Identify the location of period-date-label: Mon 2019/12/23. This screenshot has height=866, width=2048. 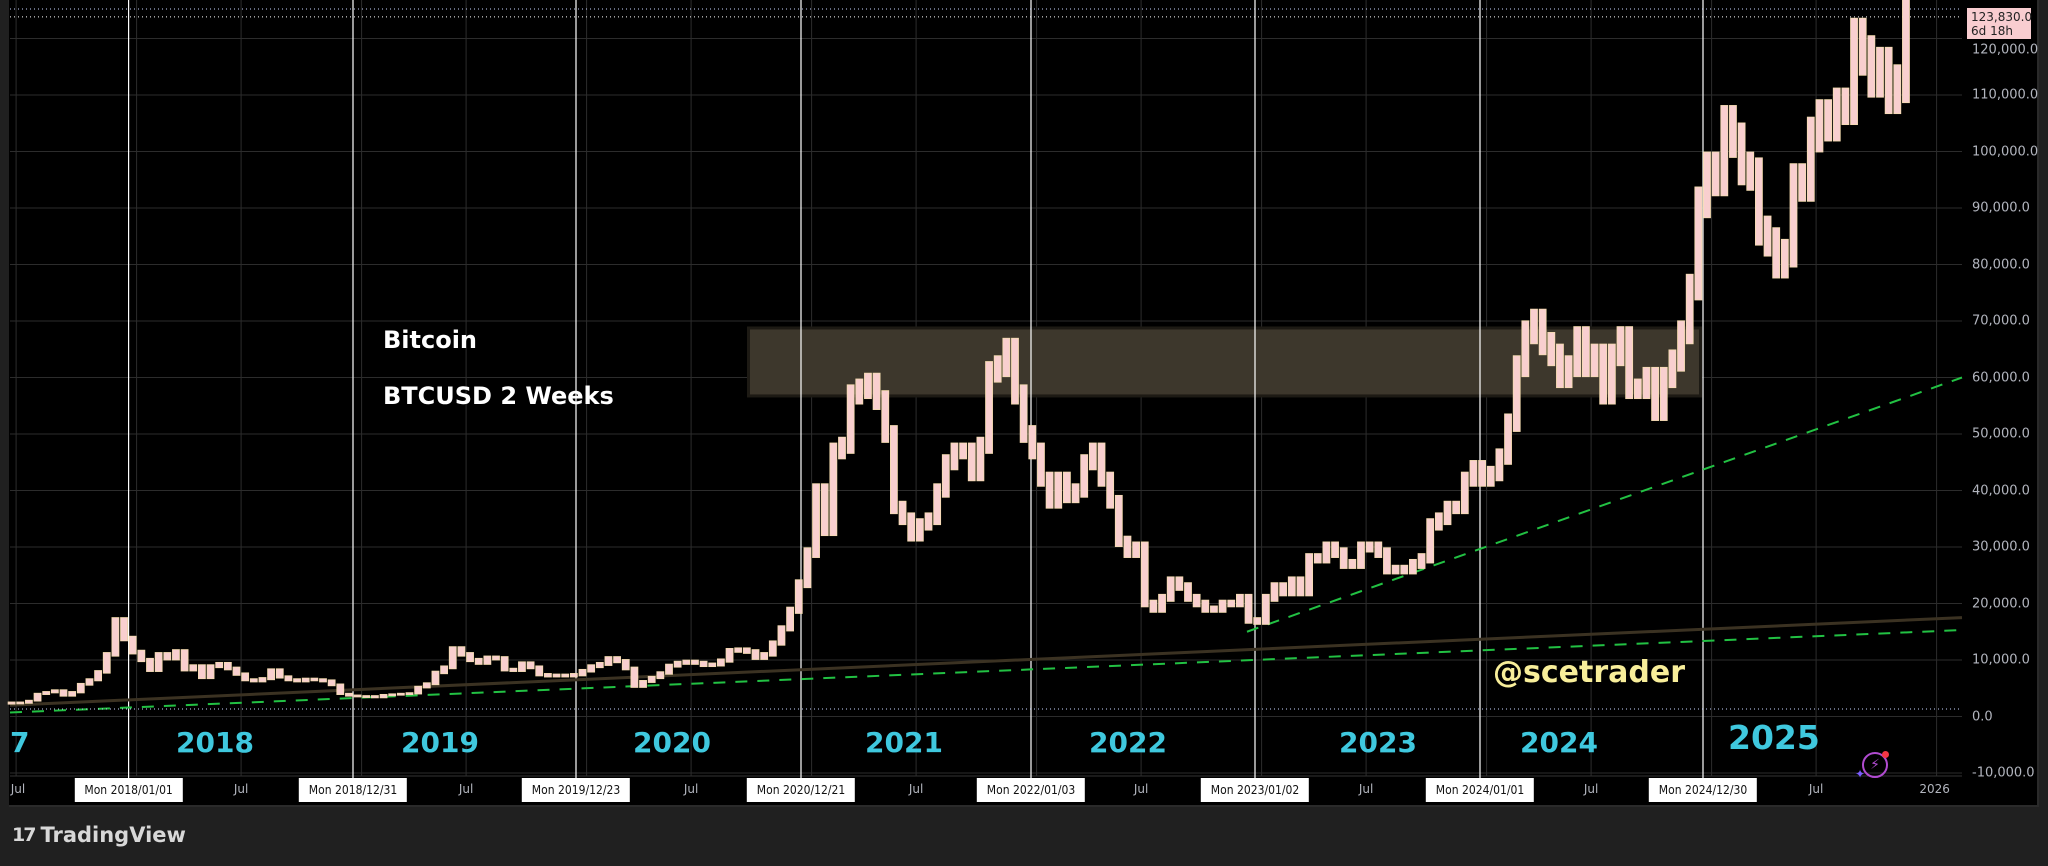
(576, 790).